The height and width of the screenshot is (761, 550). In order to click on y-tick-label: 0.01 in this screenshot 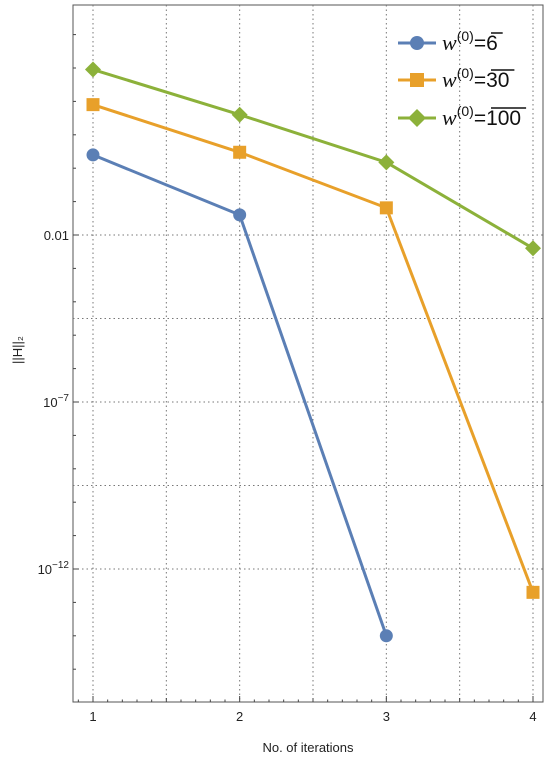, I will do `click(56, 235)`.